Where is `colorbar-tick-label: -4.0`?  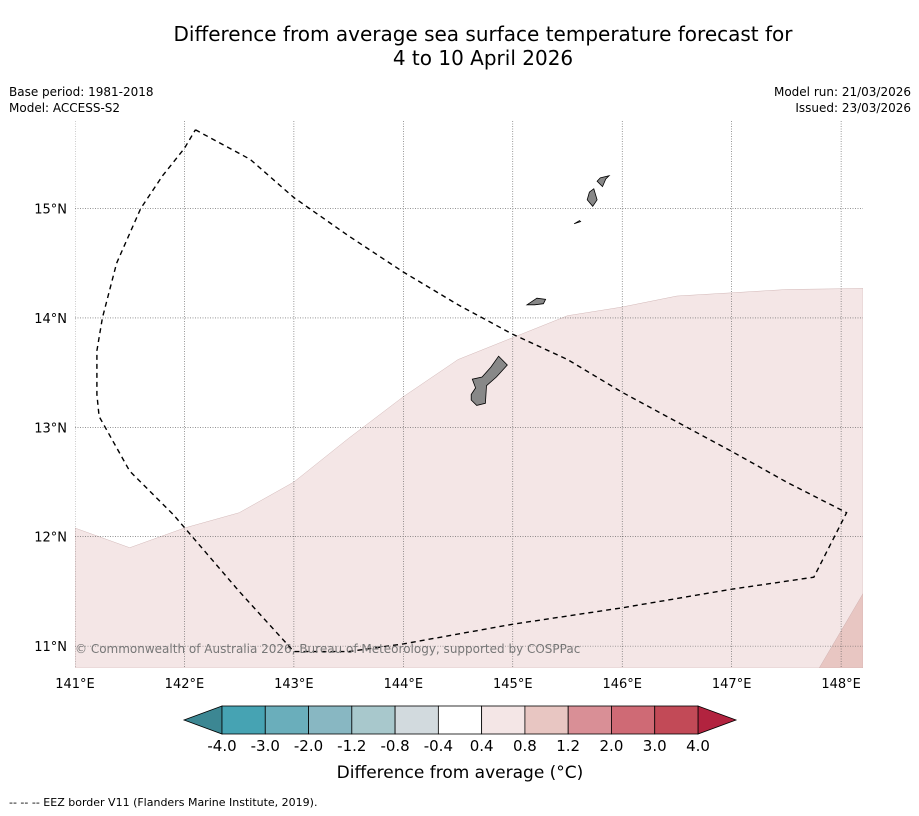
colorbar-tick-label: -4.0 is located at coordinates (221, 746).